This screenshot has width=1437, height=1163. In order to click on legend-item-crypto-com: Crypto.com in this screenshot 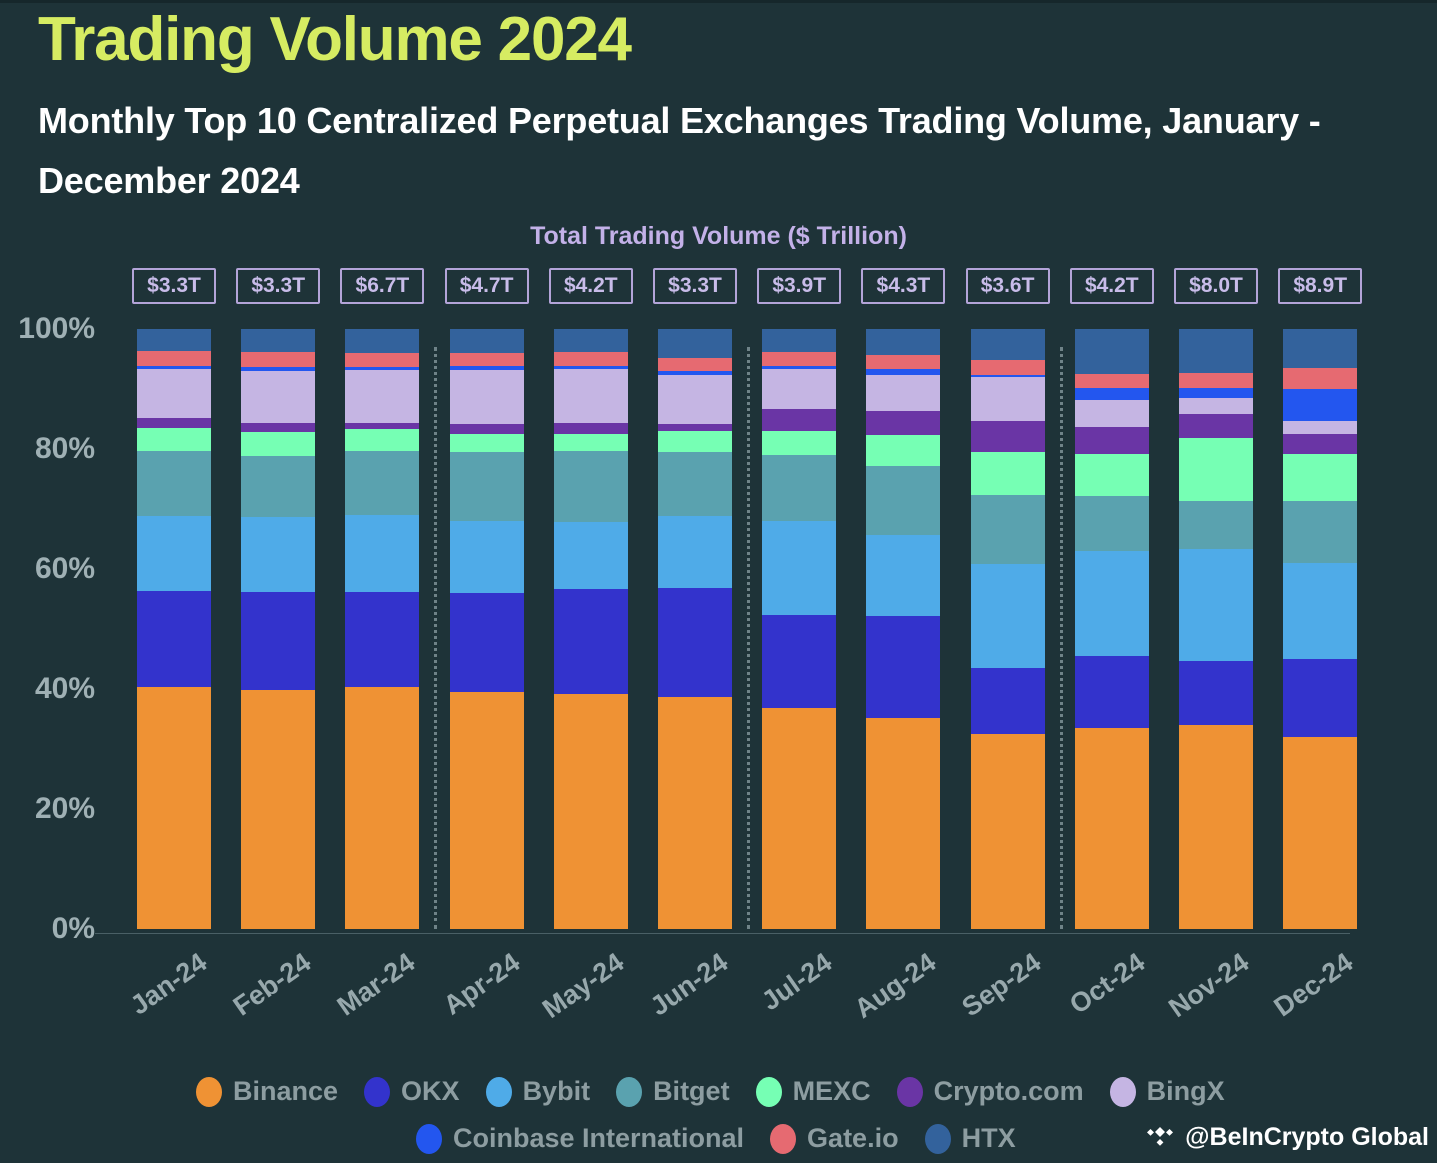, I will do `click(990, 1091)`.